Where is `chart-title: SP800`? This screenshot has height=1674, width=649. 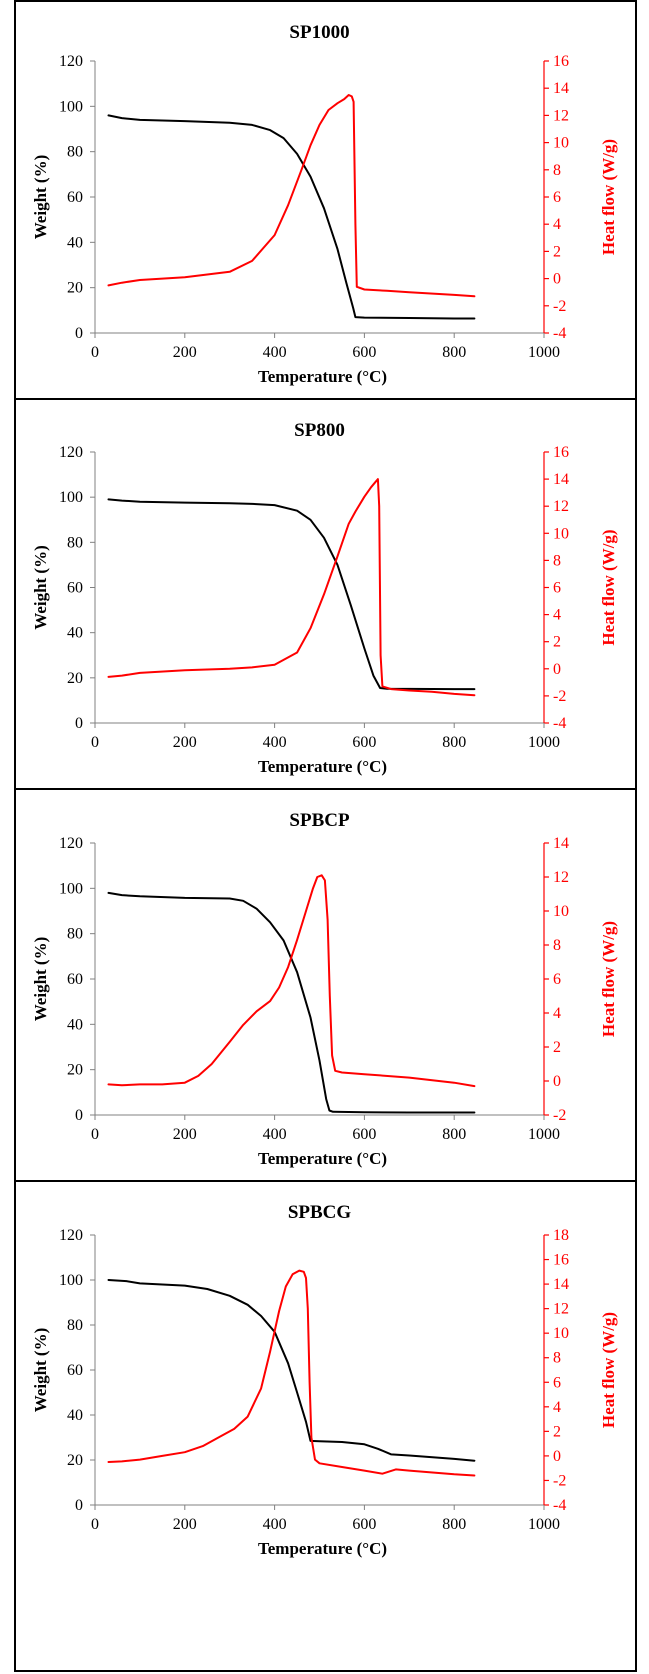 chart-title: SP800 is located at coordinates (319, 430).